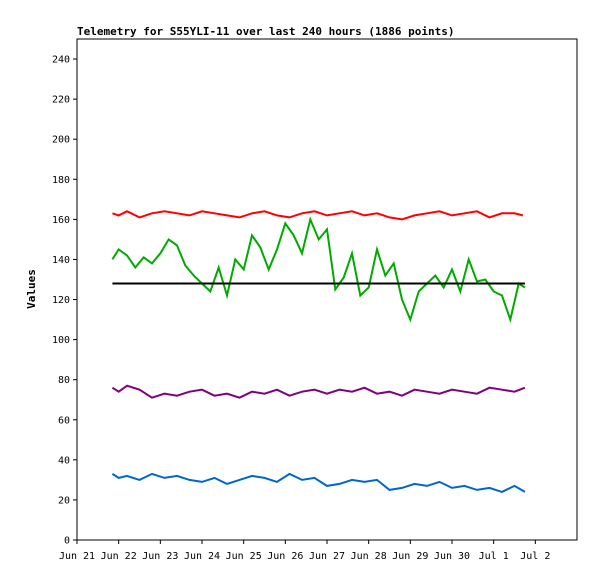 Image resolution: width=615 pixels, height=584 pixels. Describe the element at coordinates (61, 340) in the screenshot. I see `y-tick-label: 100` at that location.